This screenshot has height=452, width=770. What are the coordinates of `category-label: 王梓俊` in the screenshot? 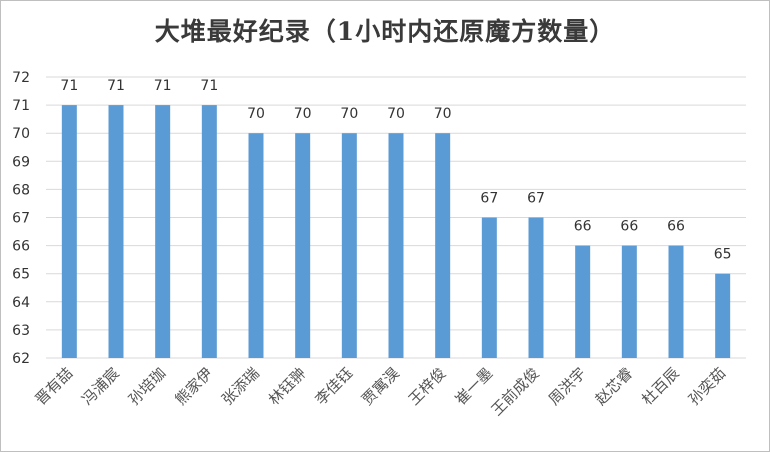 It's located at (427, 386).